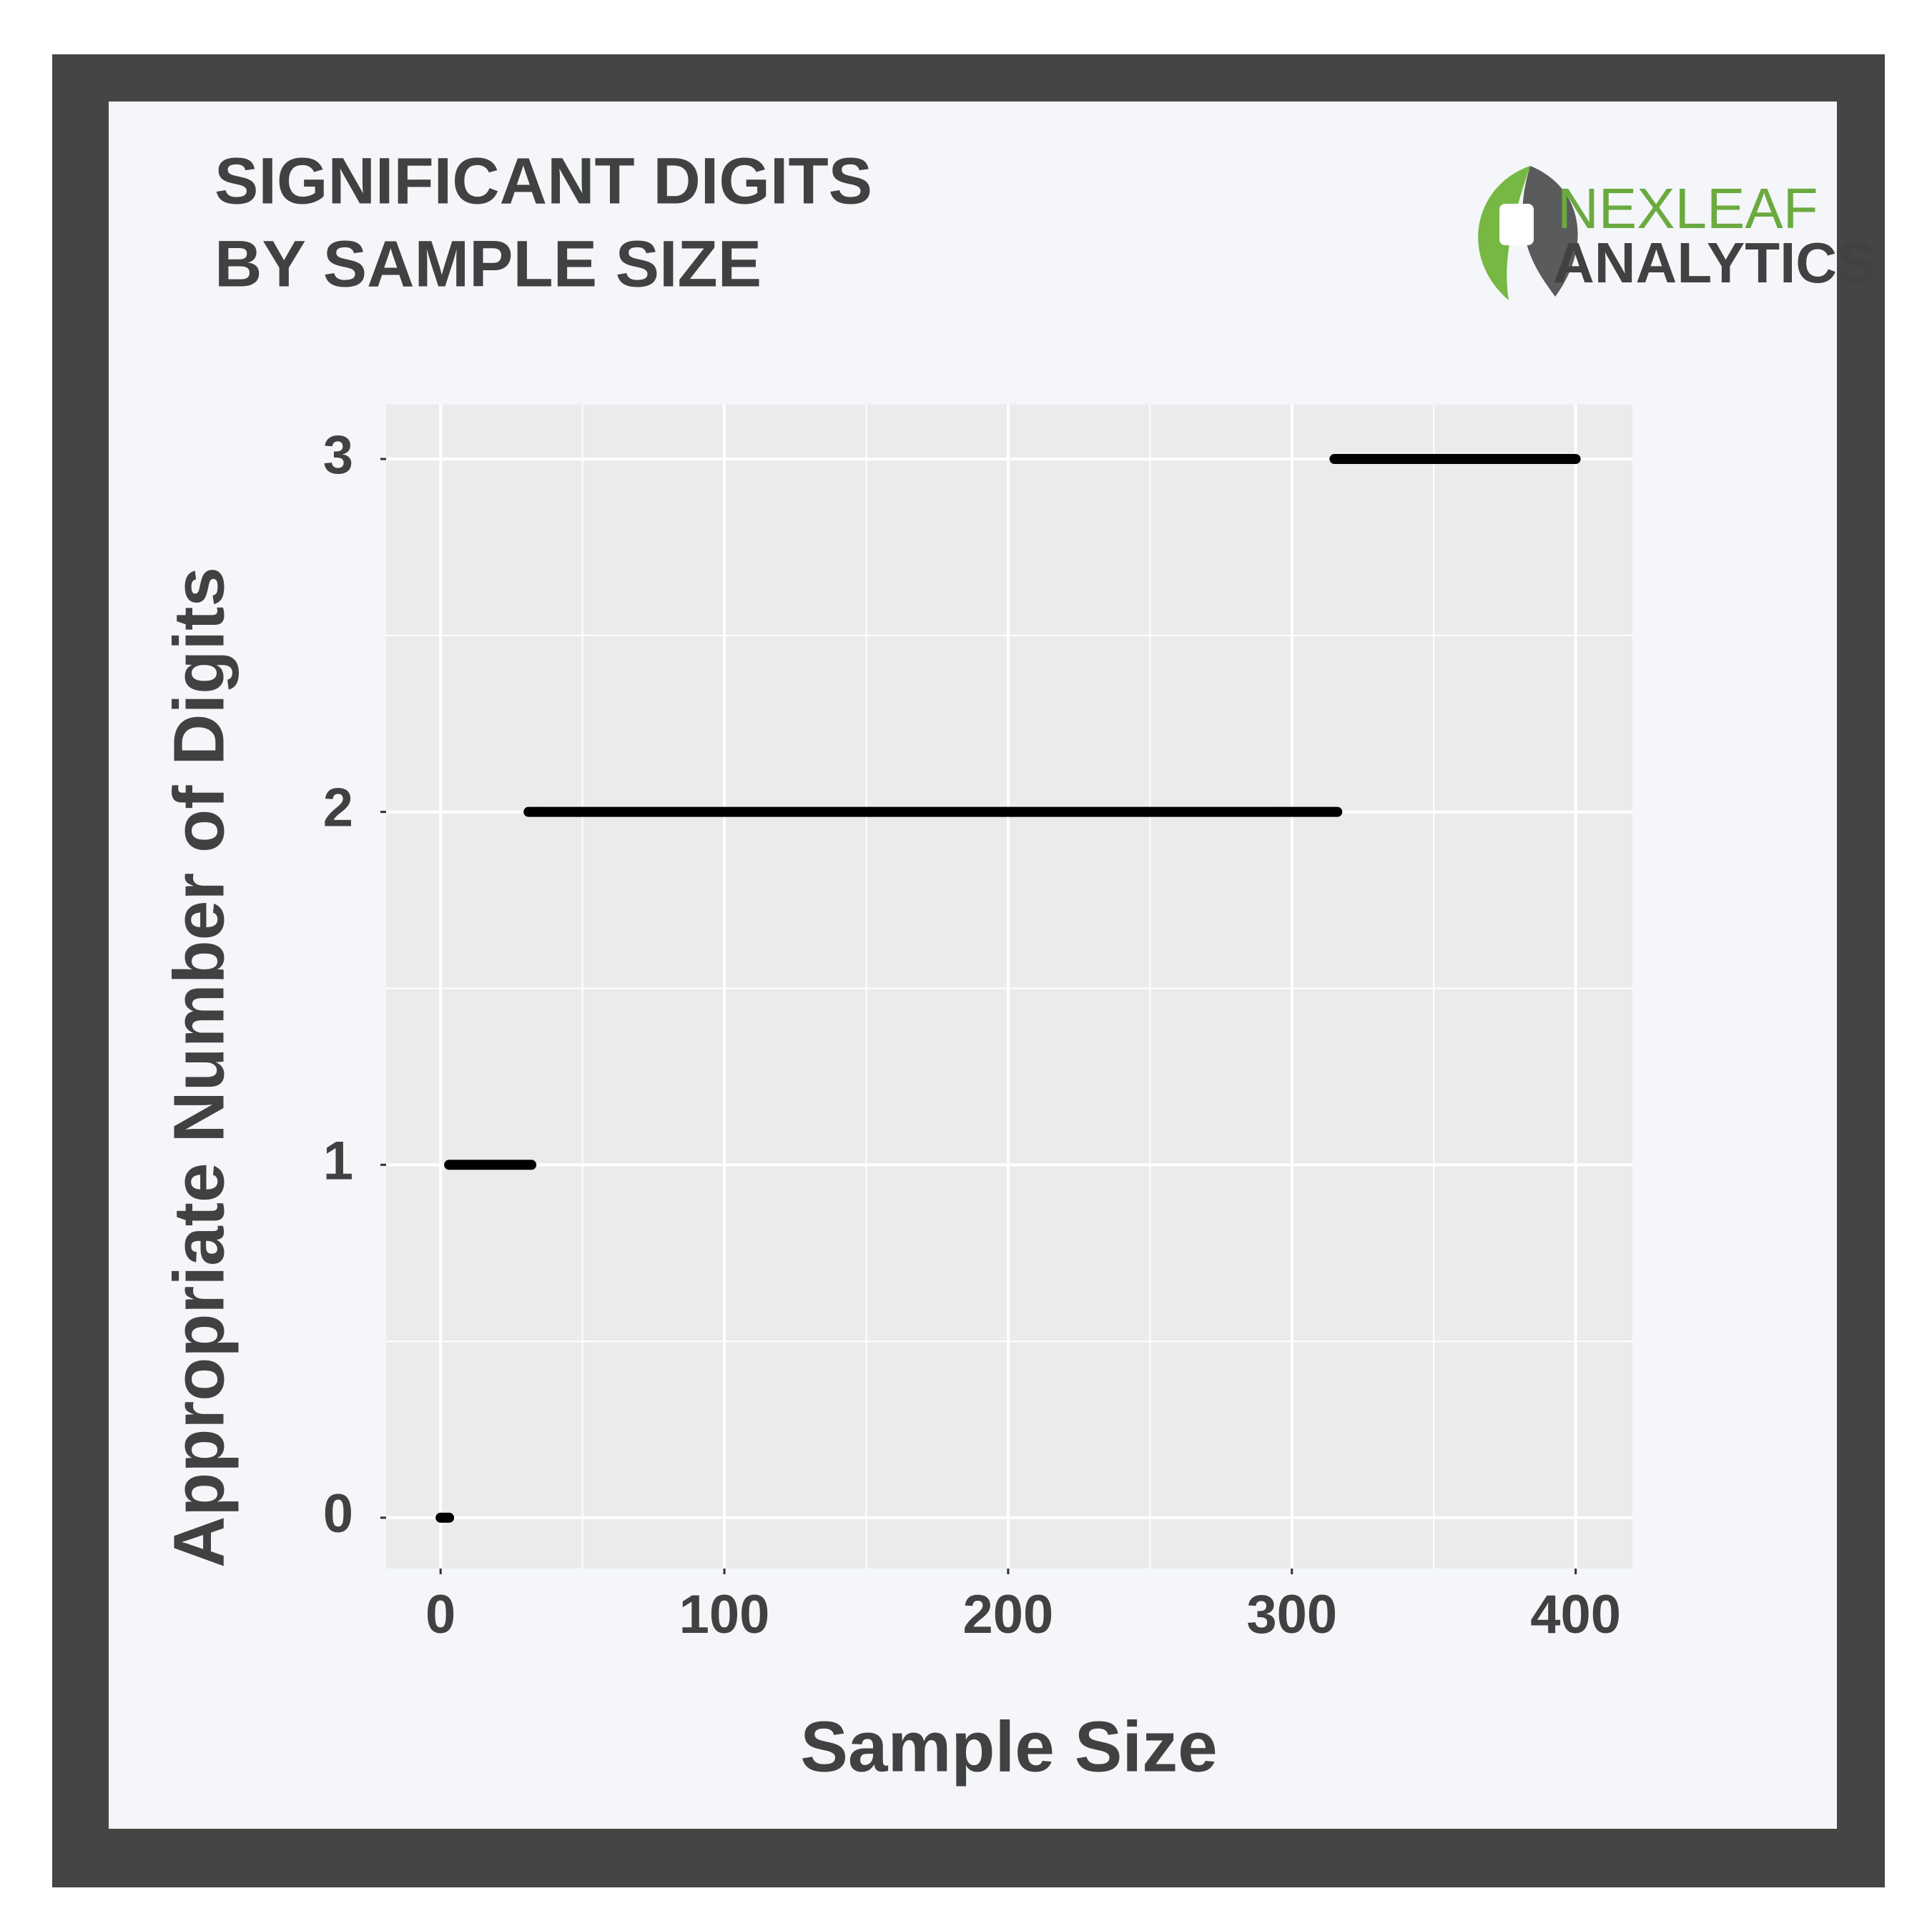 The width and height of the screenshot is (1932, 1931). I want to click on chart-title: SIGNIFICANT DIGITS, so click(543, 180).